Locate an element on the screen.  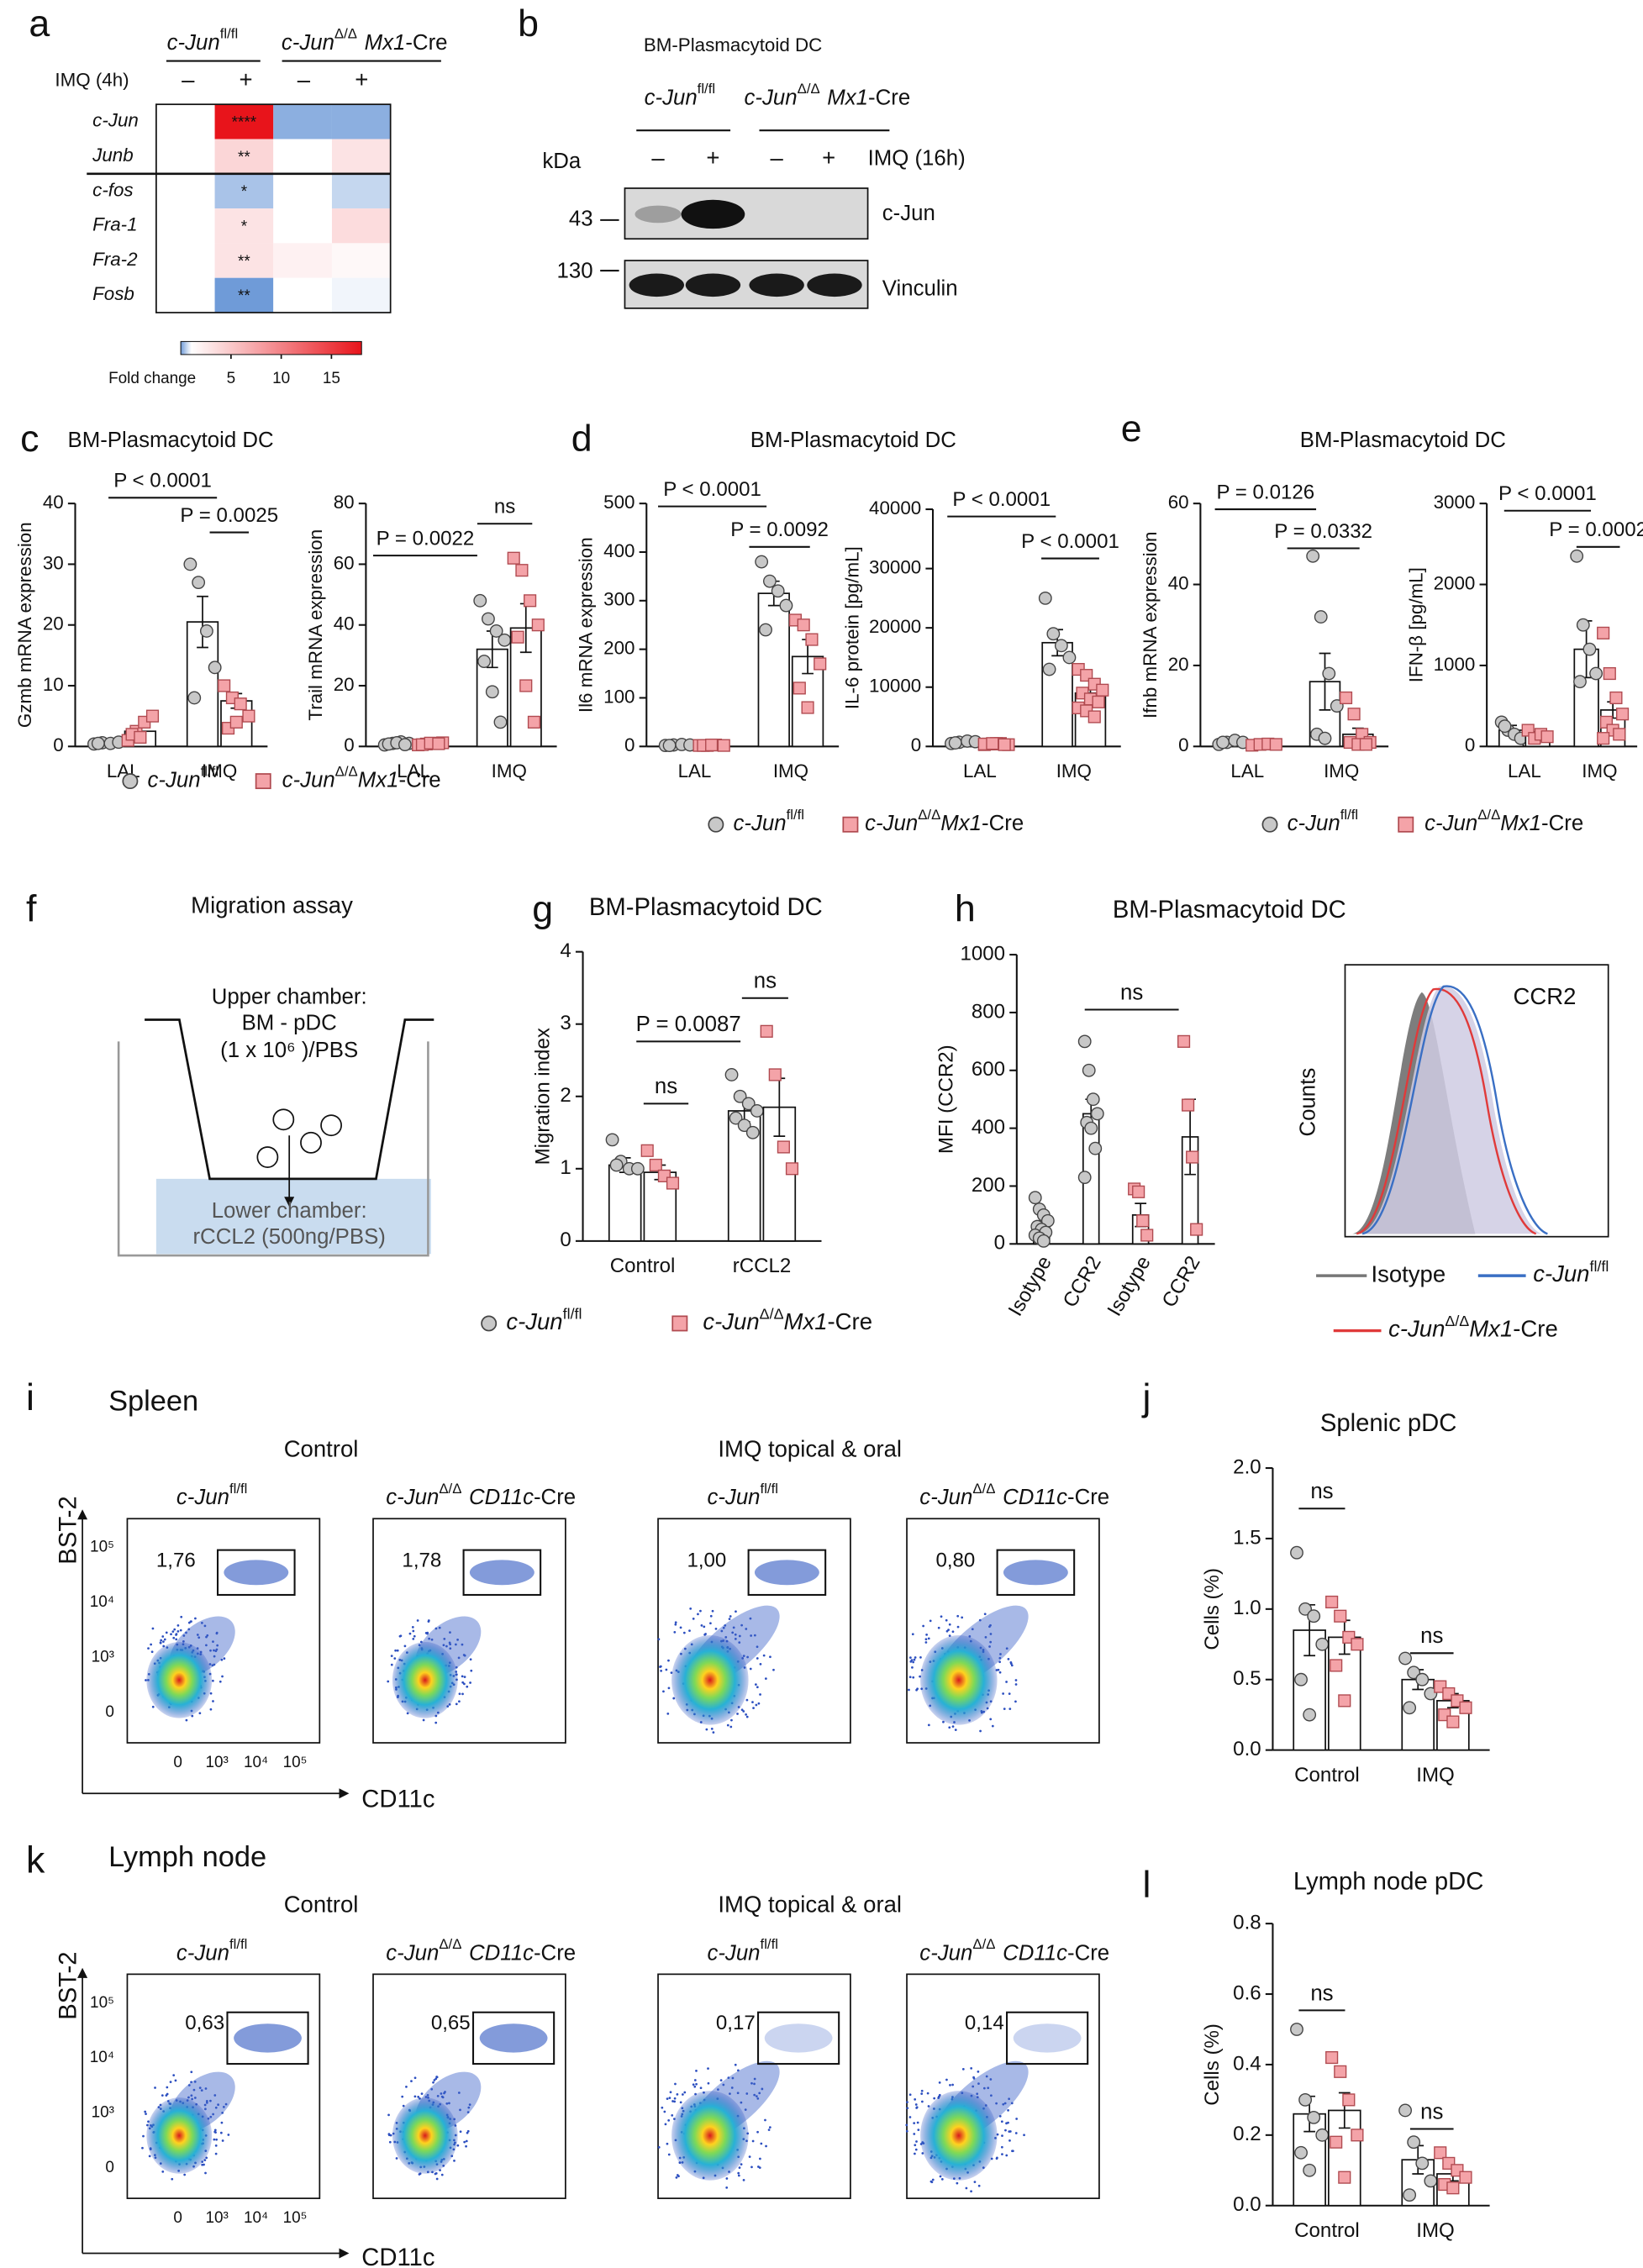
x-tick-label: CCR2 is located at coordinates (1083, 1281).